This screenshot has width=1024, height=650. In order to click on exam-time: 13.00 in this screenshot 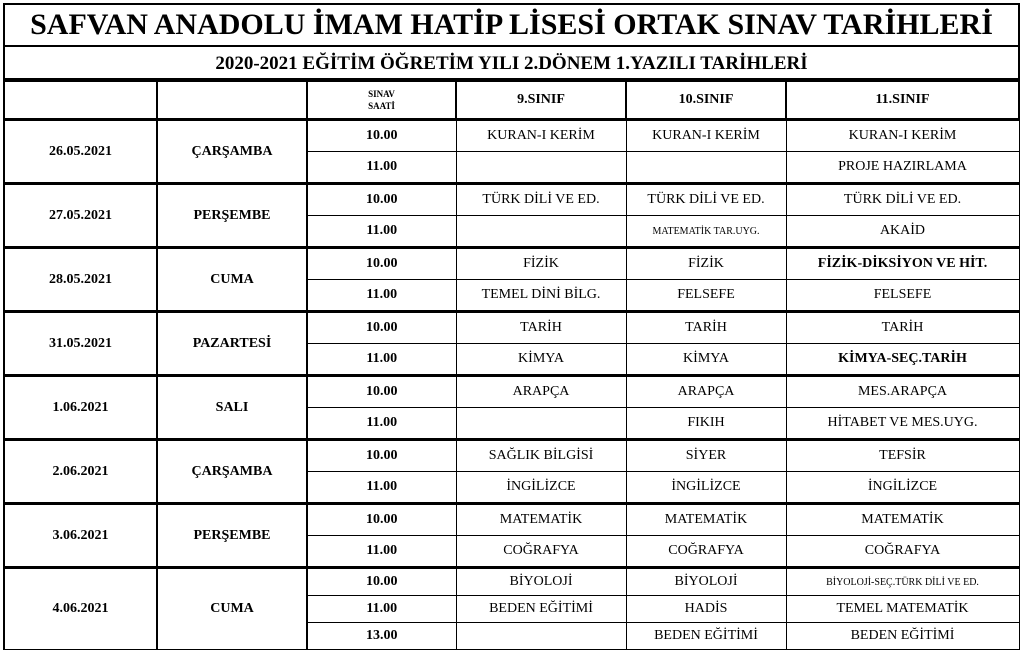, I will do `click(381, 636)`.